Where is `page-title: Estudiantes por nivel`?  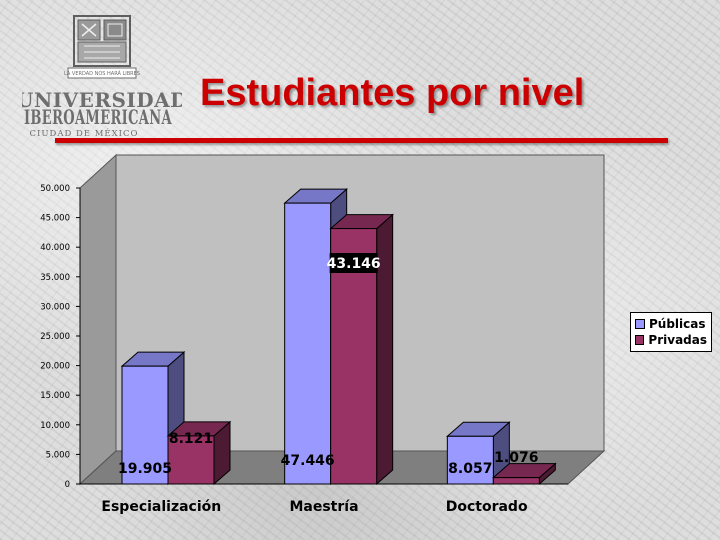
page-title: Estudiantes por nivel is located at coordinates (392, 93).